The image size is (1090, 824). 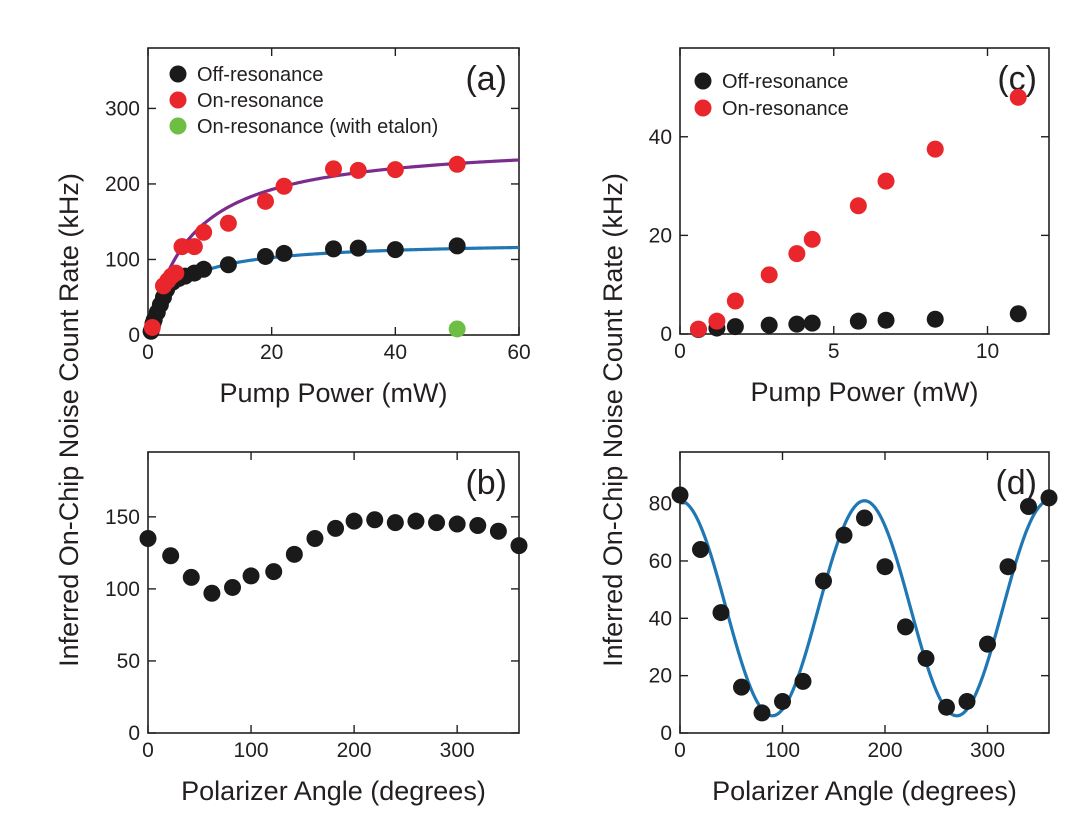 What do you see at coordinates (271, 352) in the screenshot?
I see `x-tick-label-a: 20` at bounding box center [271, 352].